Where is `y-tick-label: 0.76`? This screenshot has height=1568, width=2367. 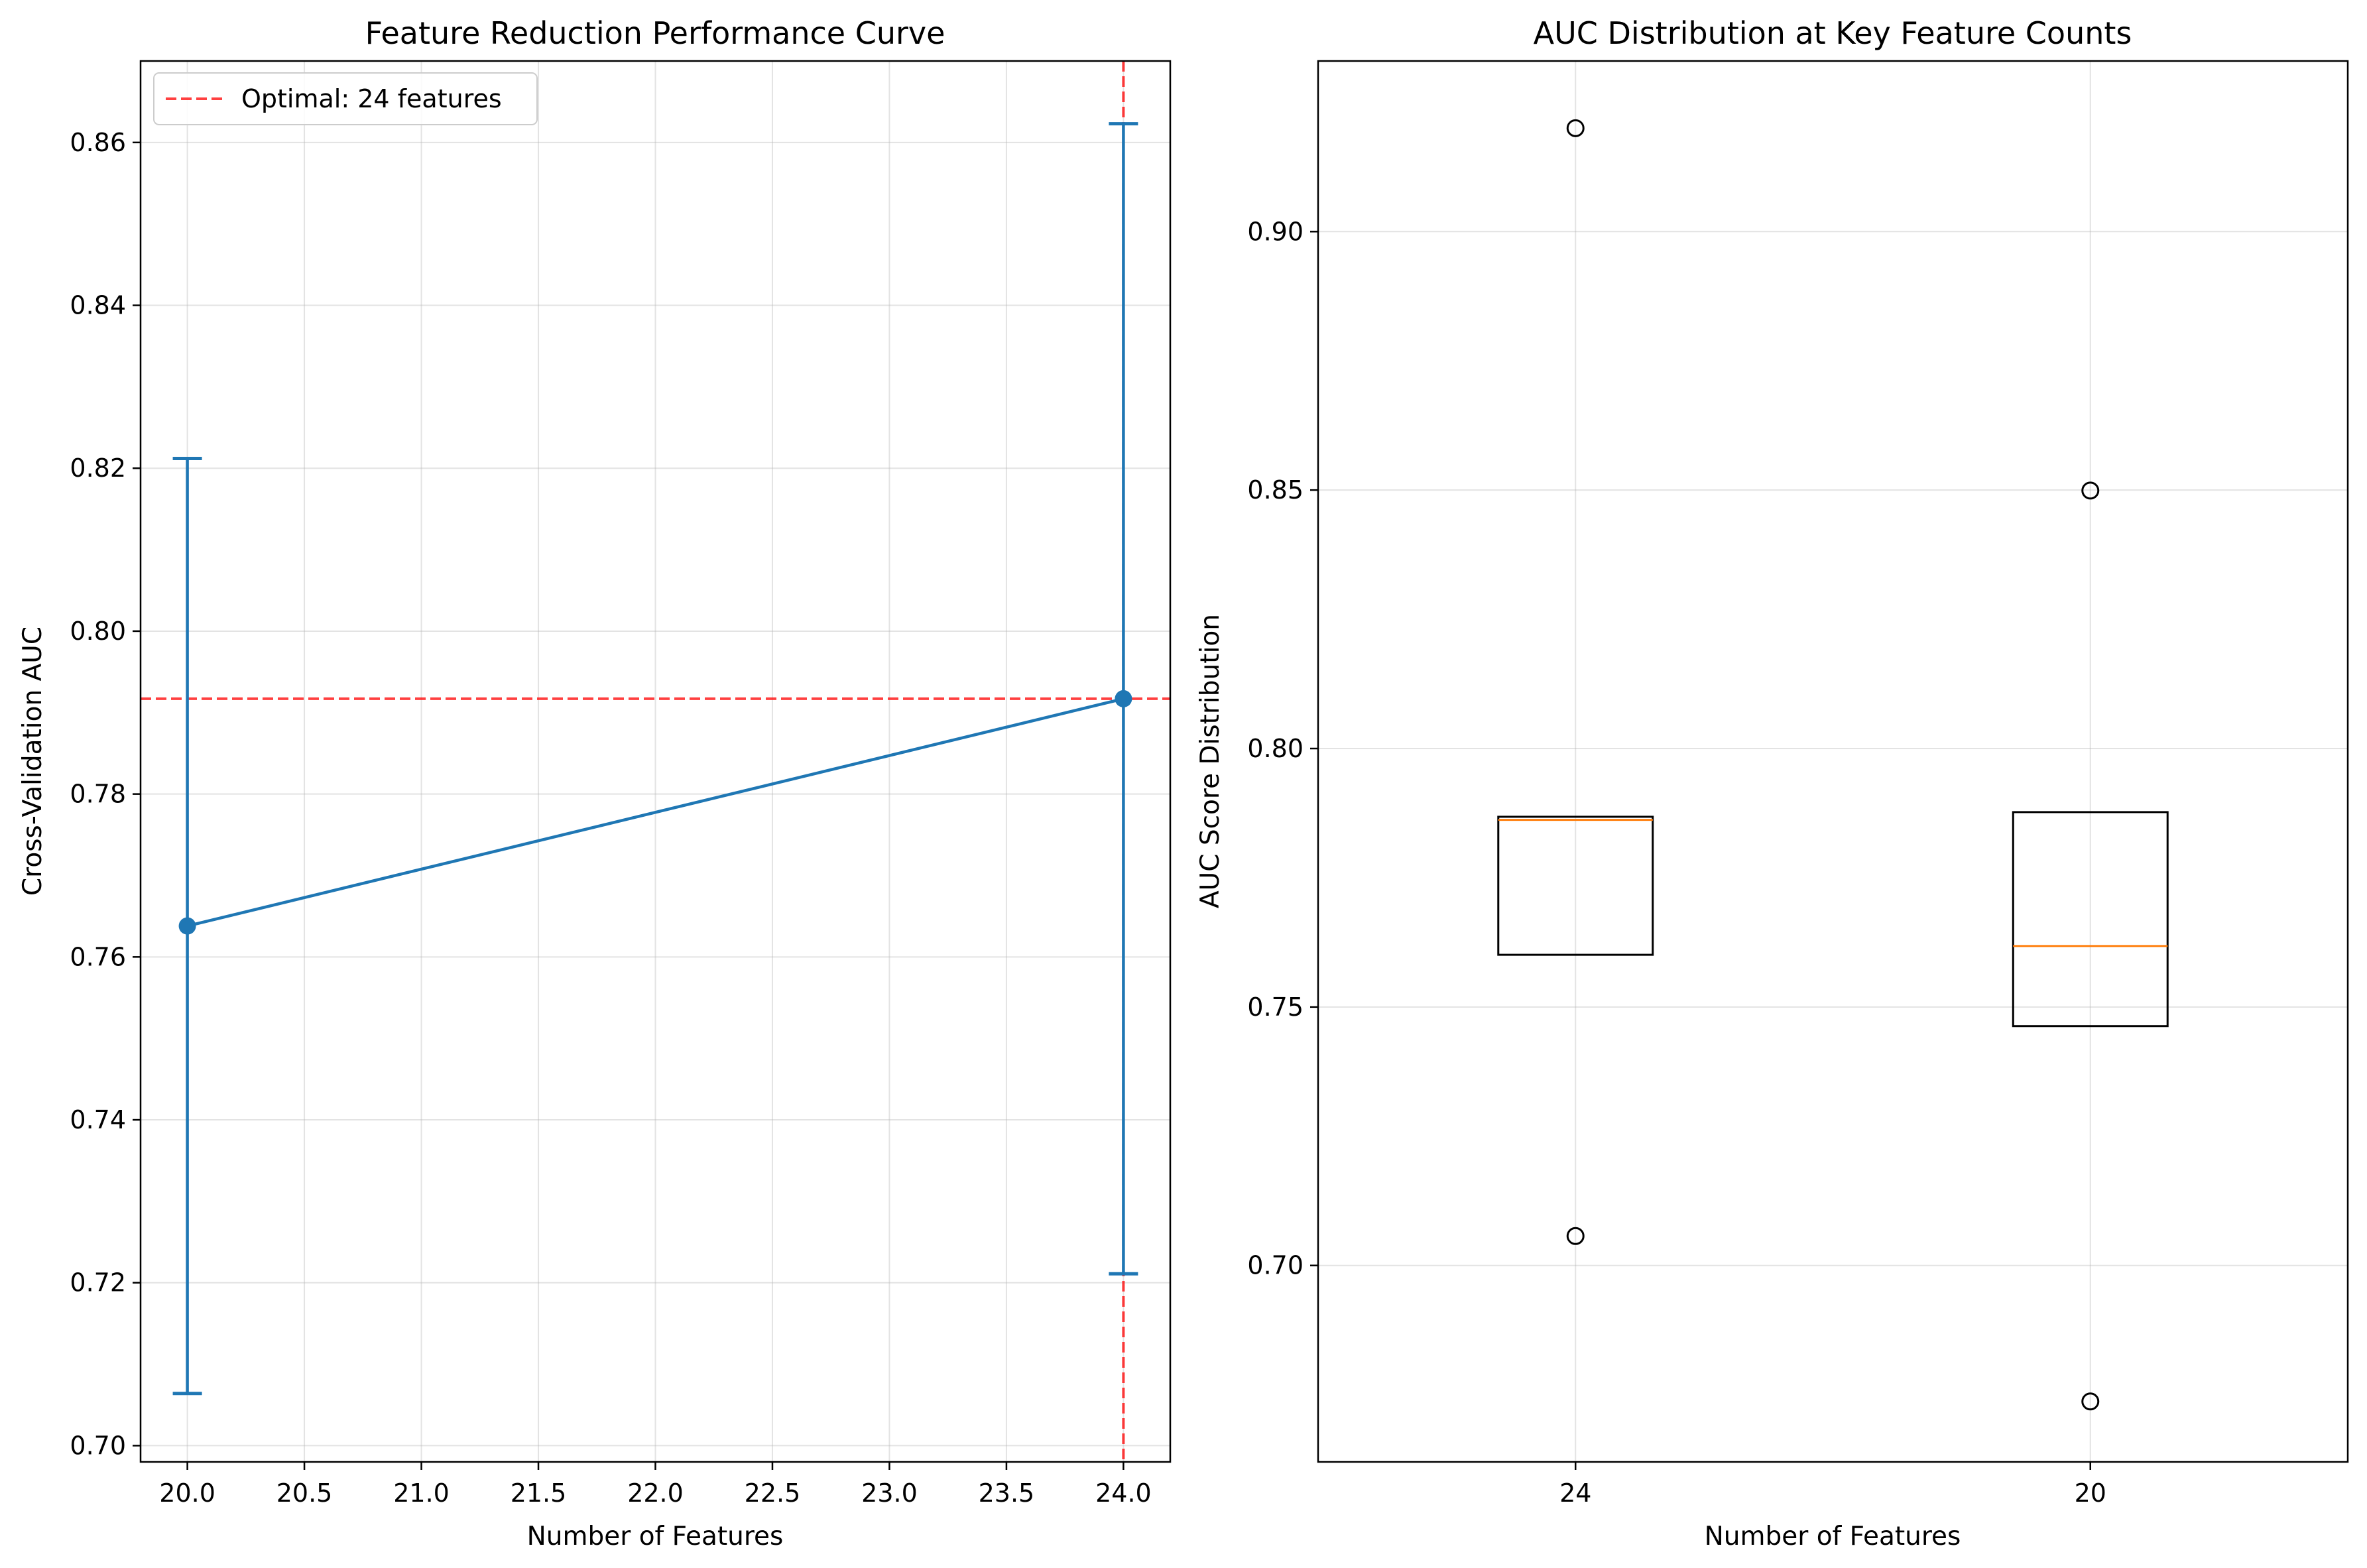 y-tick-label: 0.76 is located at coordinates (98, 956).